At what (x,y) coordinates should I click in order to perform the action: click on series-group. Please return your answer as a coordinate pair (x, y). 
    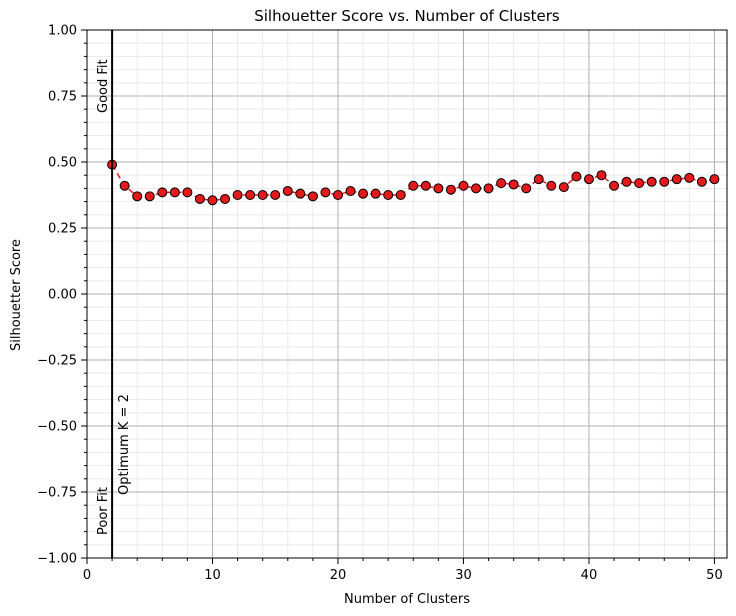
    Looking at the image, I should click on (413, 182).